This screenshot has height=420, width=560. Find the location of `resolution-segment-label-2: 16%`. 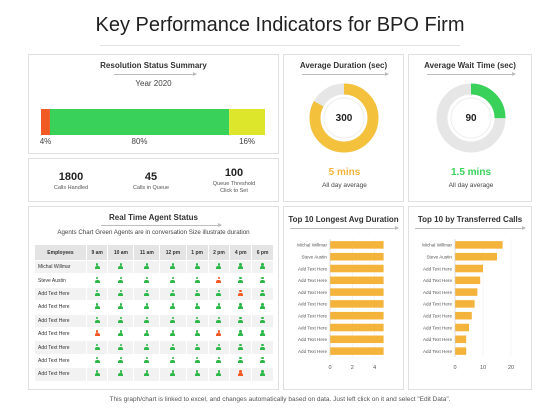

resolution-segment-label-2: 16% is located at coordinates (247, 141).